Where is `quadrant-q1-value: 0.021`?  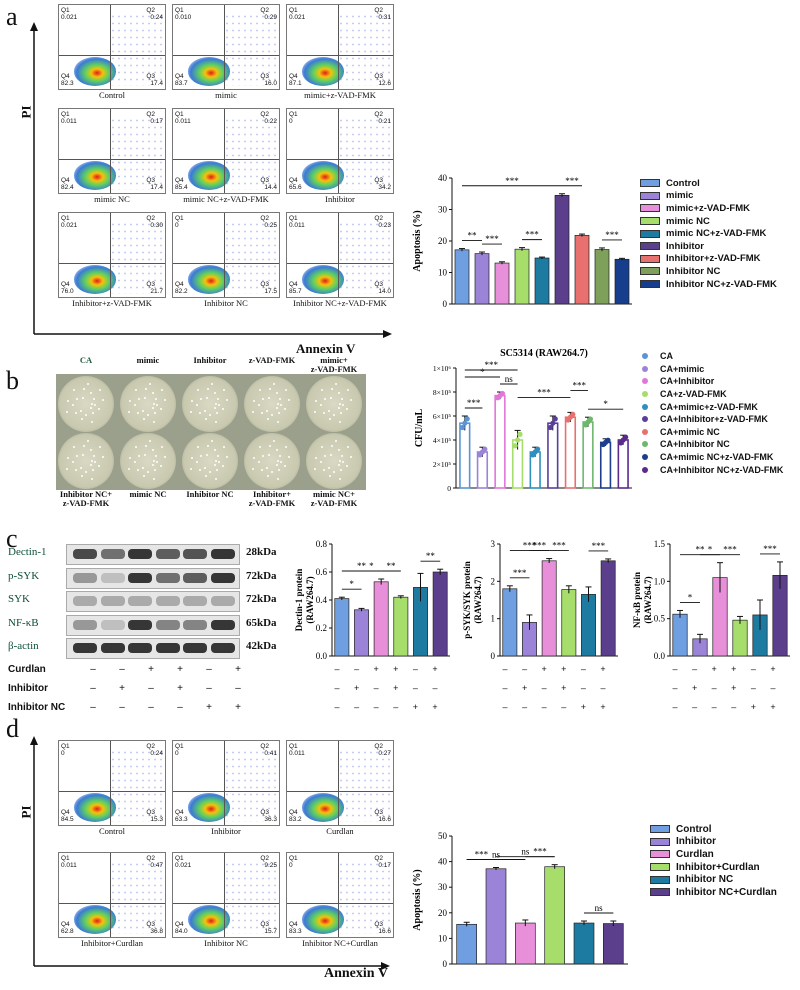 quadrant-q1-value: 0.021 is located at coordinates (69, 225).